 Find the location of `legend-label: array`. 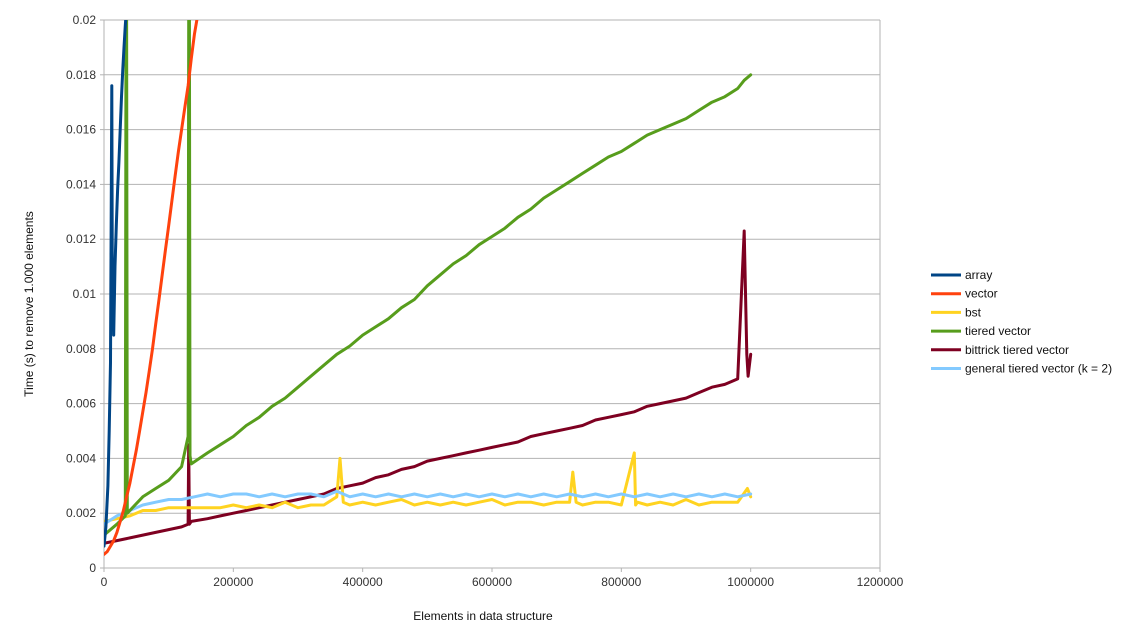

legend-label: array is located at coordinates (978, 275).